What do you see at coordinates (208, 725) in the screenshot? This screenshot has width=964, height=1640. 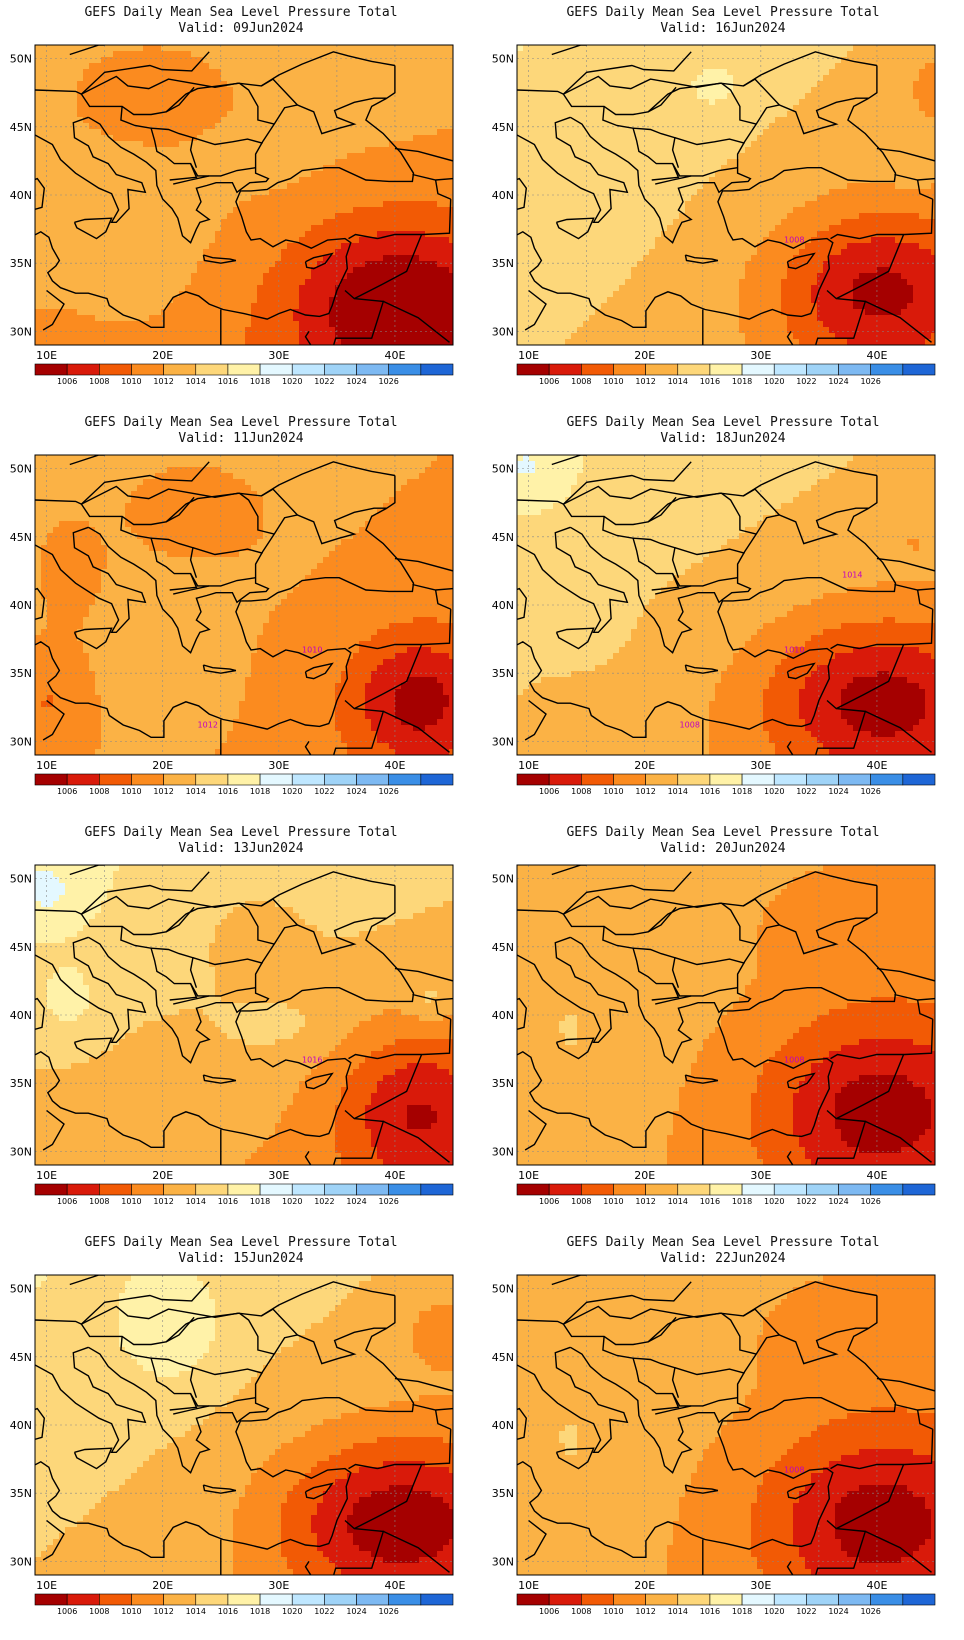 I see `contour-label: 1012` at bounding box center [208, 725].